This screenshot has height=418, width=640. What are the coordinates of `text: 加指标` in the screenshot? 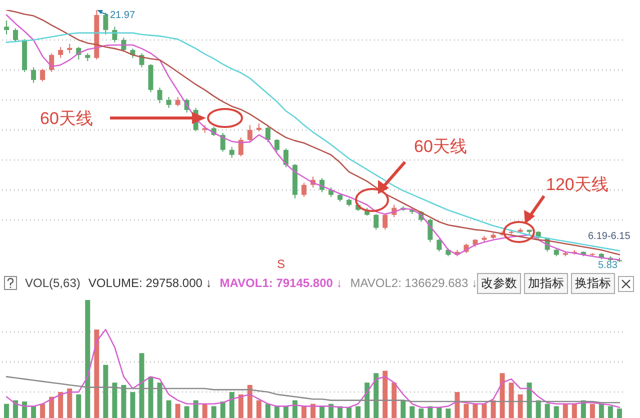 It's located at (546, 283).